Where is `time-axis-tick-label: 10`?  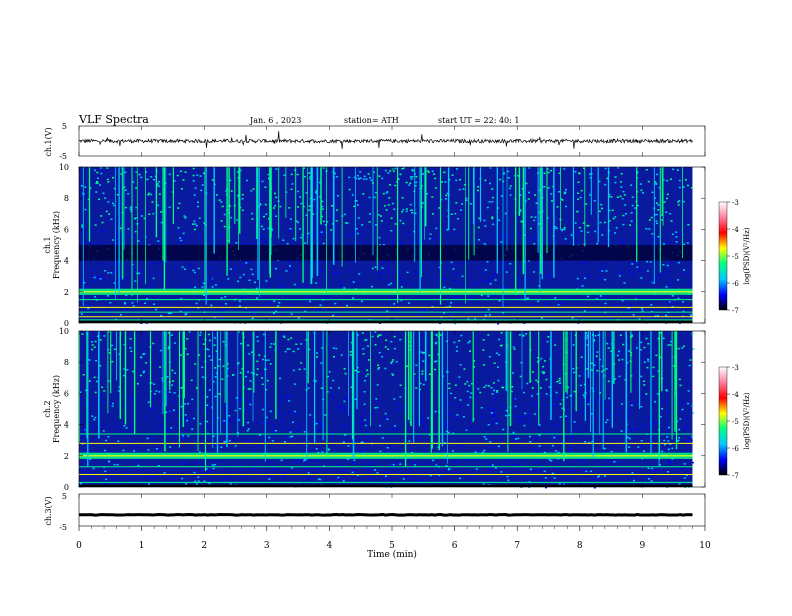
time-axis-tick-label: 10 is located at coordinates (705, 546).